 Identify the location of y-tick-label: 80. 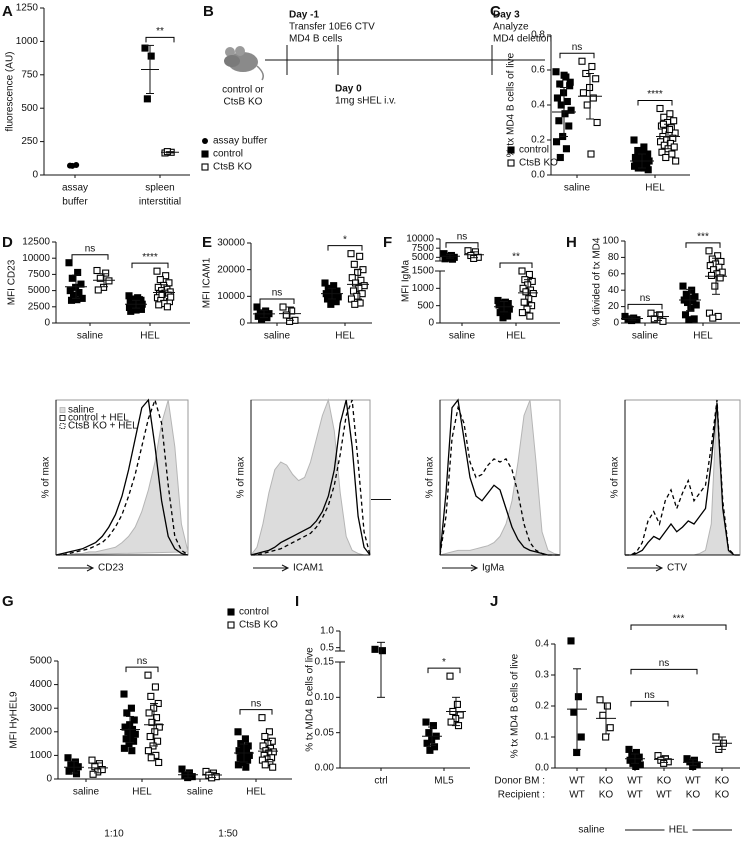
(614, 257).